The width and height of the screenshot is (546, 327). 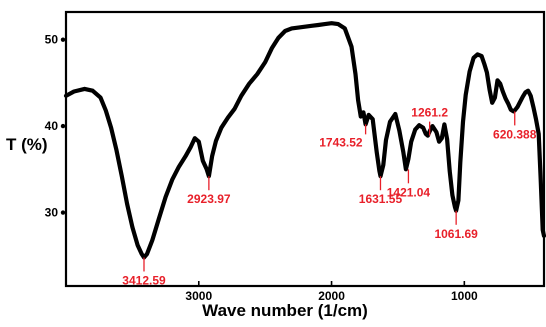 I want to click on y-tick-label: 50, so click(x=52, y=40).